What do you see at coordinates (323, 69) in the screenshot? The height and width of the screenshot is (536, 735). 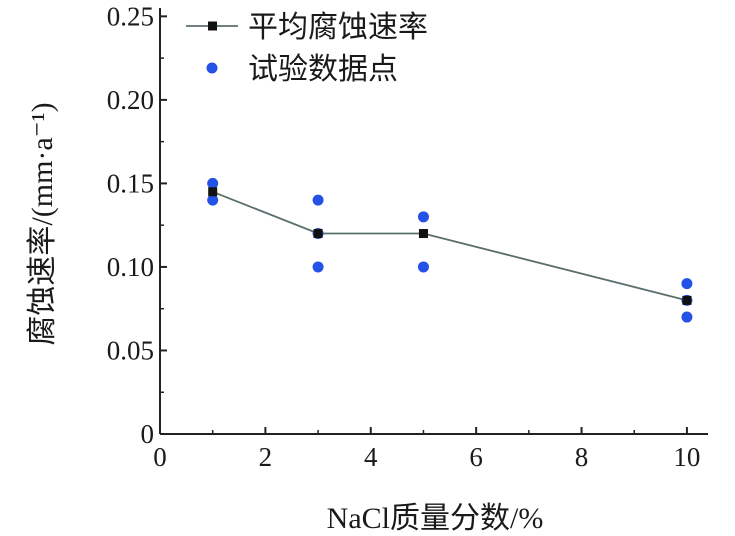 I see `legend-label-points: 试验数据点` at bounding box center [323, 69].